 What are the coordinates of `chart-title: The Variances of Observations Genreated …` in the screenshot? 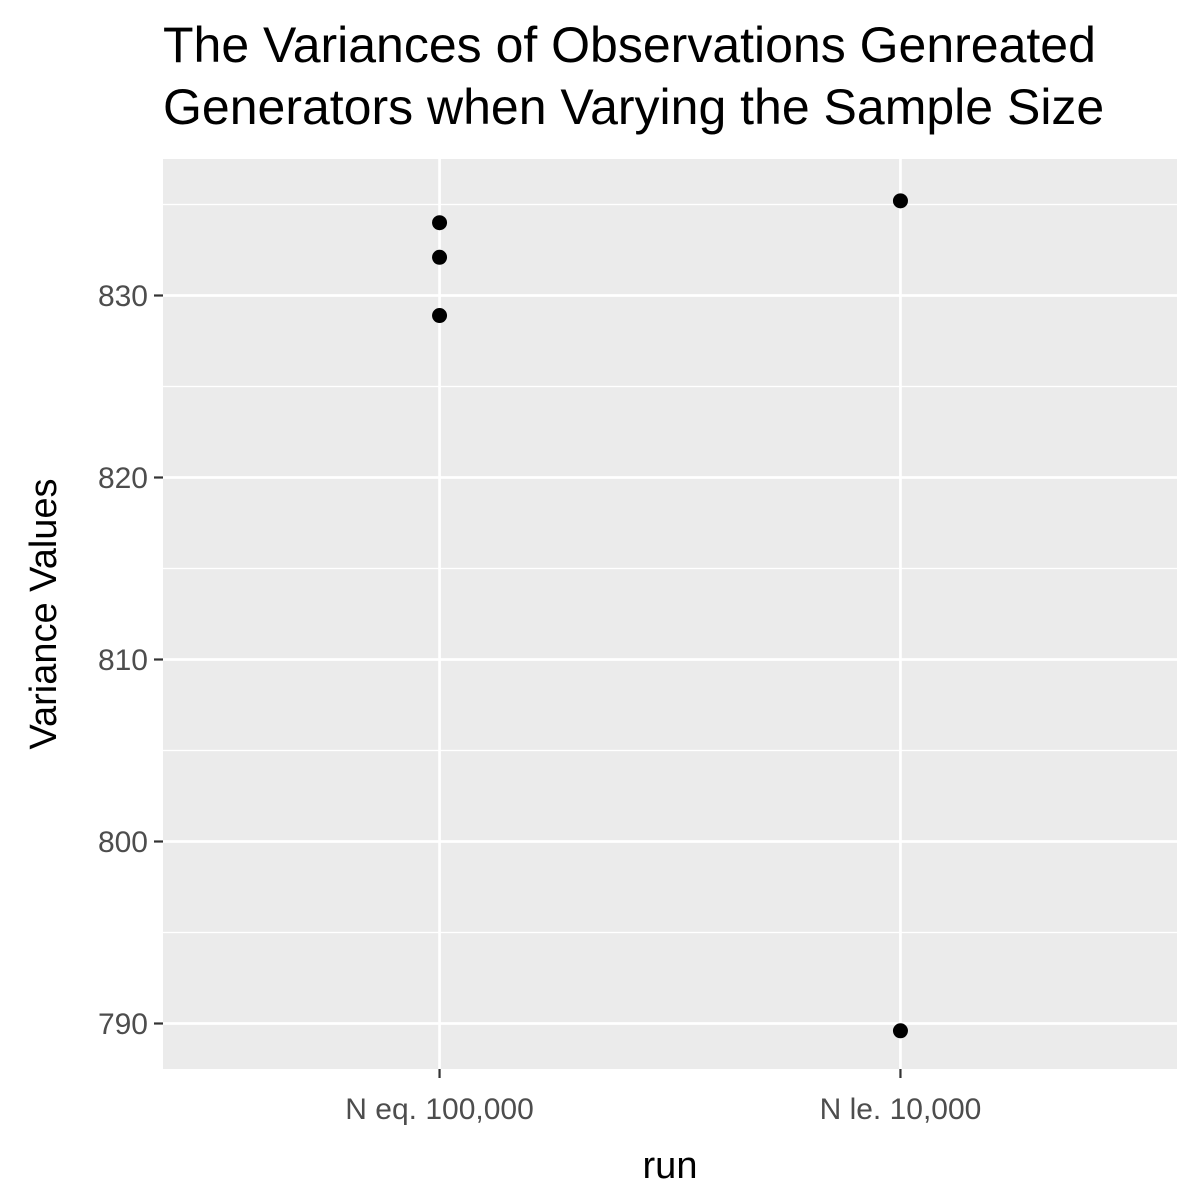 It's located at (633, 76).